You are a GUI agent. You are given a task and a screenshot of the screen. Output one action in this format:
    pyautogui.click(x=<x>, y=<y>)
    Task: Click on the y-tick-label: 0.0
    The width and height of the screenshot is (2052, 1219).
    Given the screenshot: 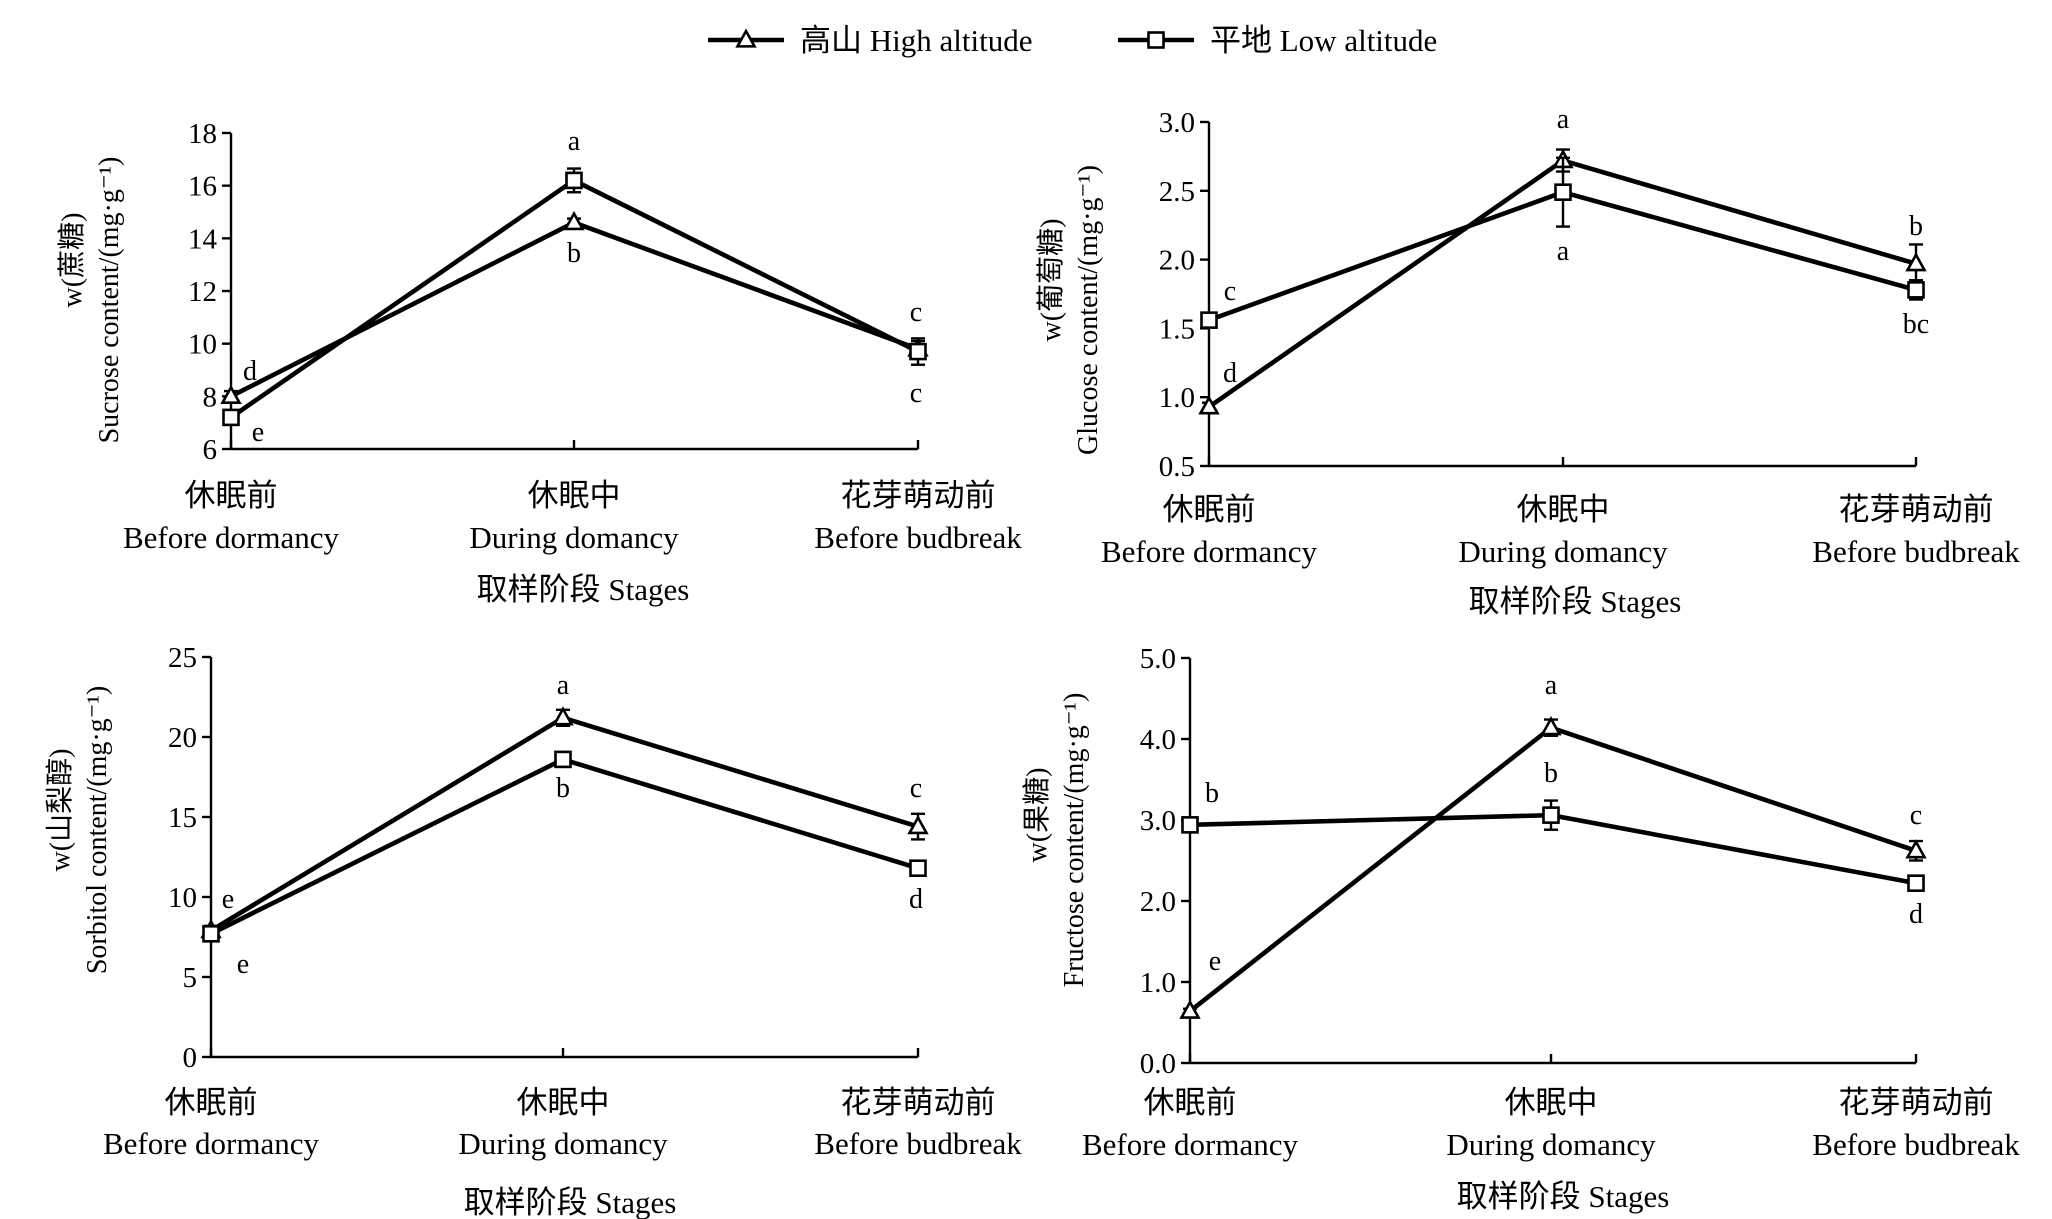 What is the action you would take?
    pyautogui.click(x=1158, y=1064)
    